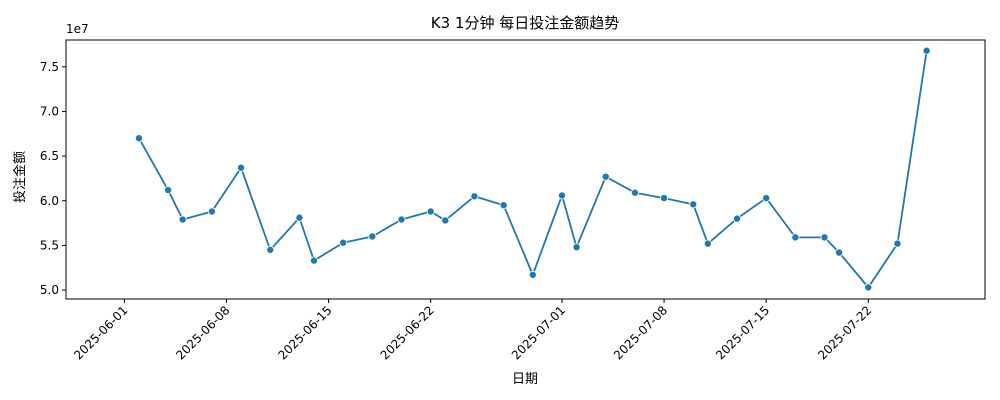  What do you see at coordinates (844, 332) in the screenshot?
I see `x-tick-label: 2025-07-22` at bounding box center [844, 332].